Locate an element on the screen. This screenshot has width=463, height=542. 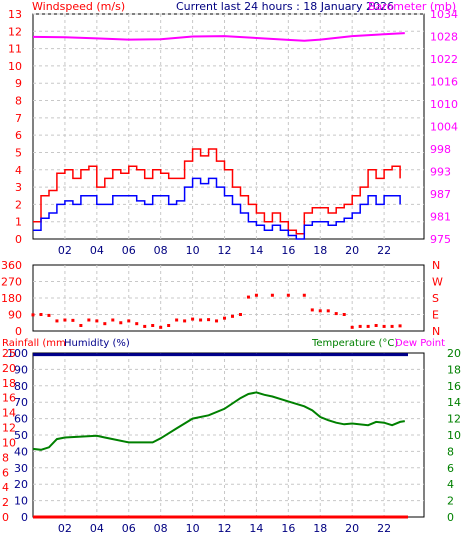
wind-tick-label: 8 is located at coordinates (18, 101).